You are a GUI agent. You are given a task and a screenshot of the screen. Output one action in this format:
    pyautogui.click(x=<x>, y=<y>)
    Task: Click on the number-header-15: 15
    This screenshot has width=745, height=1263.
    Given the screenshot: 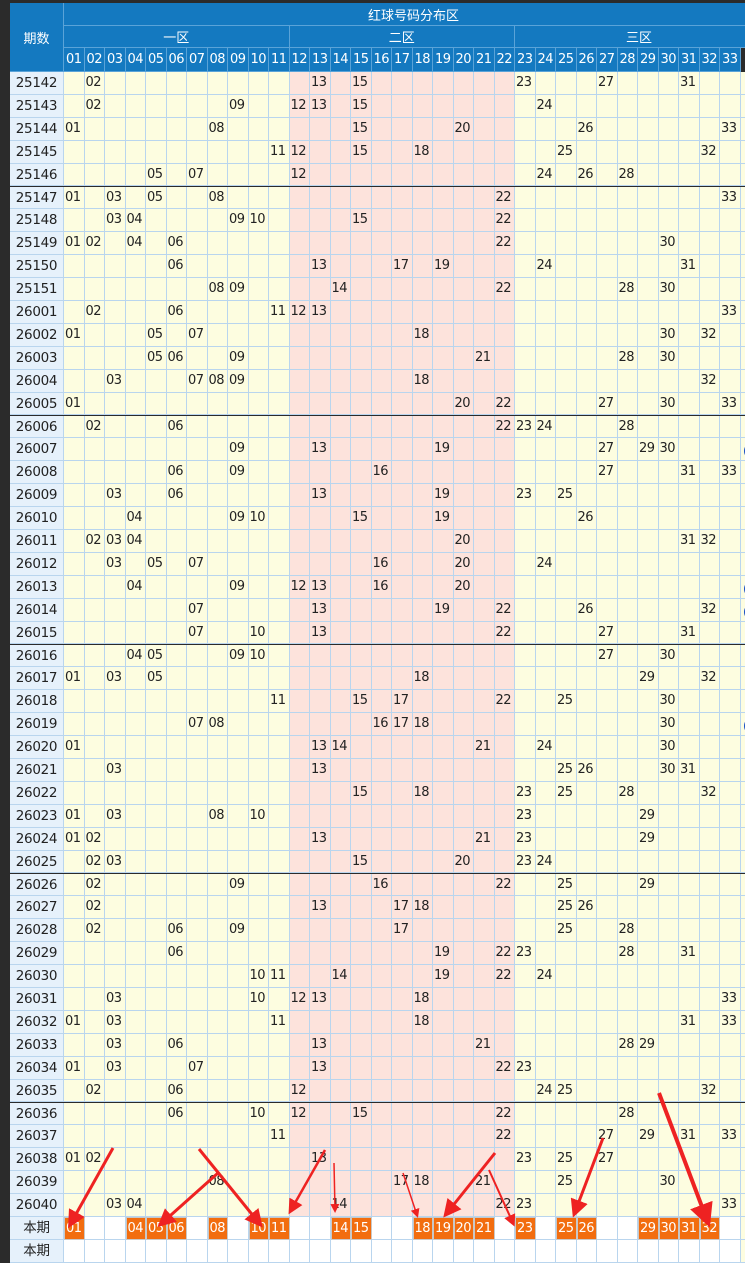 What is the action you would take?
    pyautogui.click(x=361, y=60)
    